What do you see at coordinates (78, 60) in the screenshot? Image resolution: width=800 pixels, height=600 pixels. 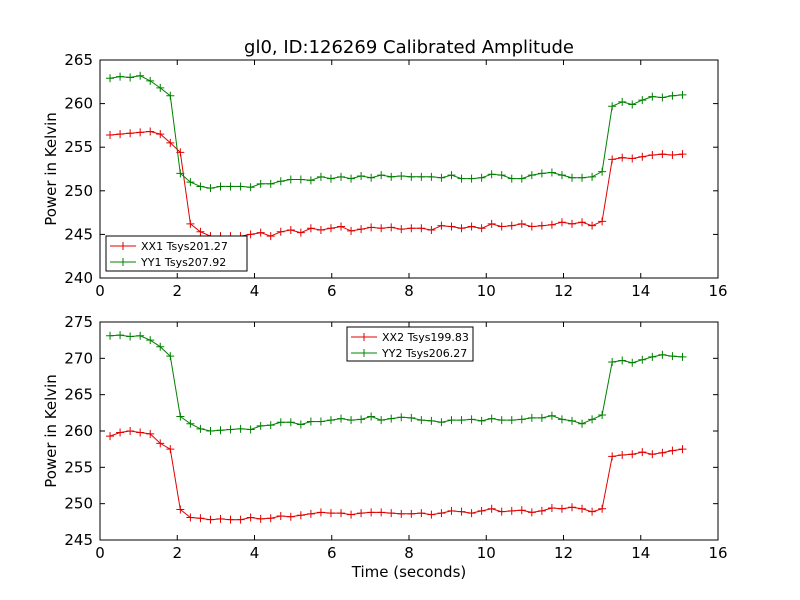 I see `y-tick-label: 265` at bounding box center [78, 60].